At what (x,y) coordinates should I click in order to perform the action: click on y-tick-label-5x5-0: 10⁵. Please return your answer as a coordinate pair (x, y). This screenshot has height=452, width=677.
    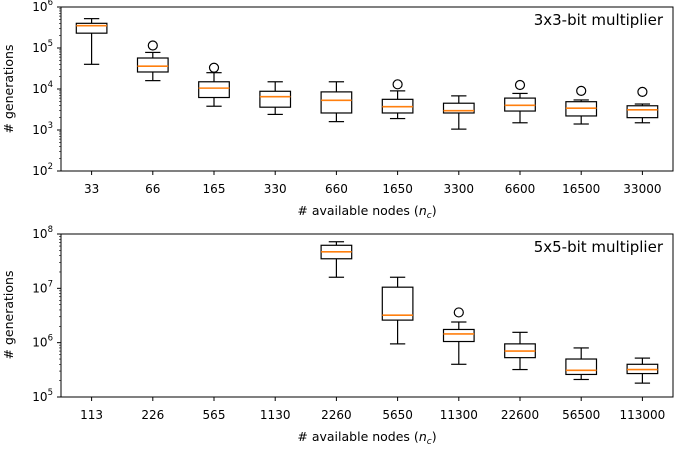
    Looking at the image, I should click on (42, 396).